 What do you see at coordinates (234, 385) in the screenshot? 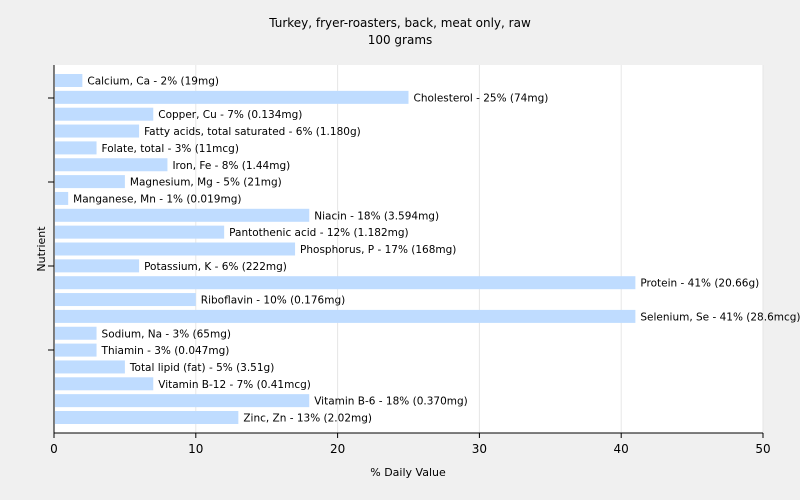
I see `bar-label: Vitamin B-12 - 7% (0.41mcg)` at bounding box center [234, 385].